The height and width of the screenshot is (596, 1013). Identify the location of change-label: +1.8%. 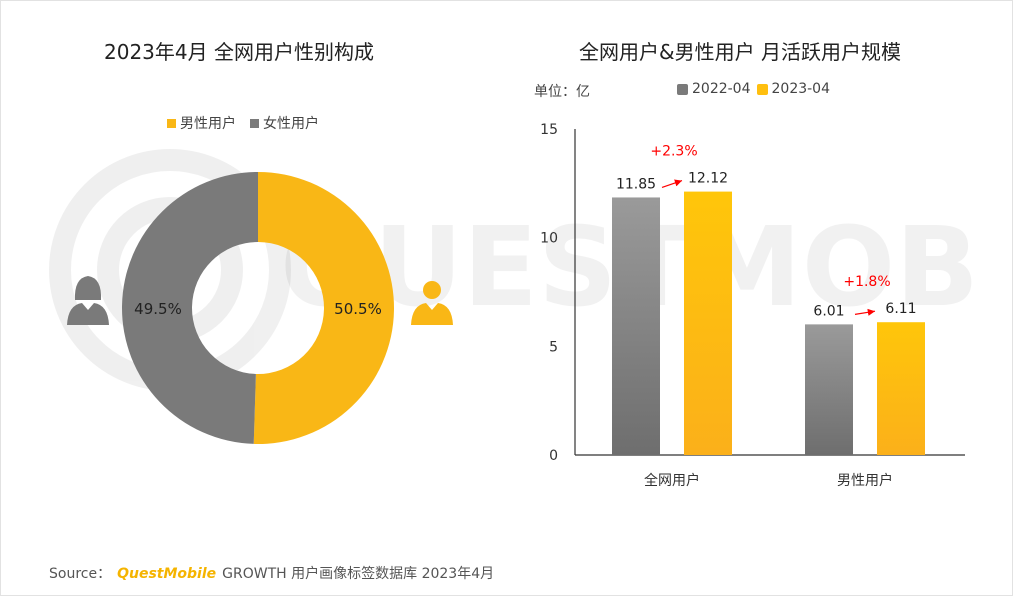
(866, 282).